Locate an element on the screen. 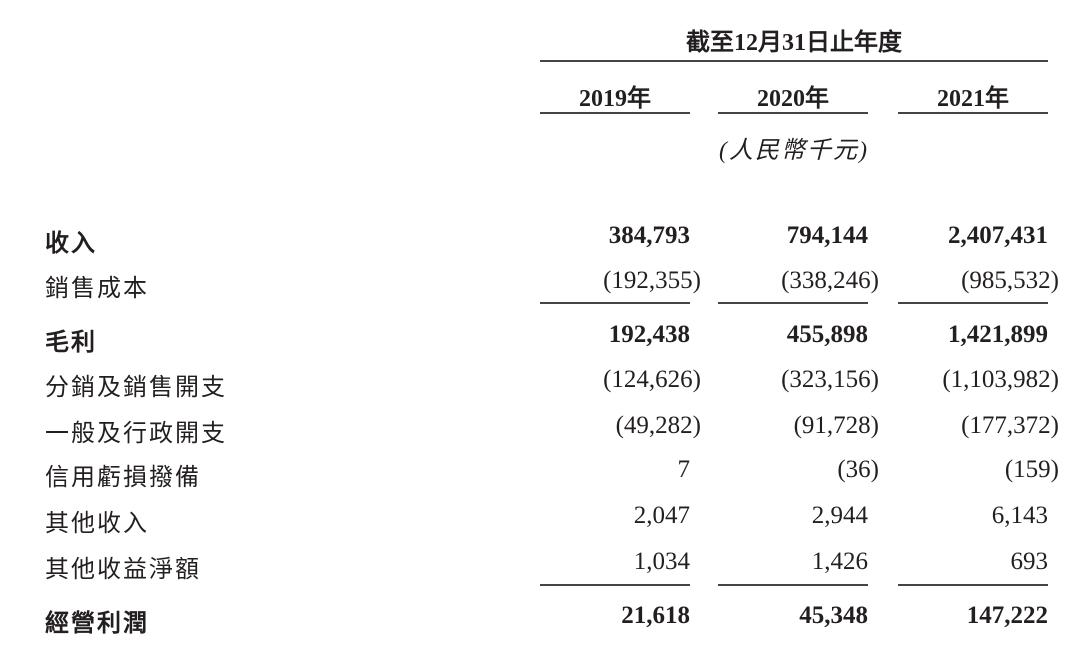 The height and width of the screenshot is (646, 1080). row-label: 分銷及銷售開支 is located at coordinates (136, 388).